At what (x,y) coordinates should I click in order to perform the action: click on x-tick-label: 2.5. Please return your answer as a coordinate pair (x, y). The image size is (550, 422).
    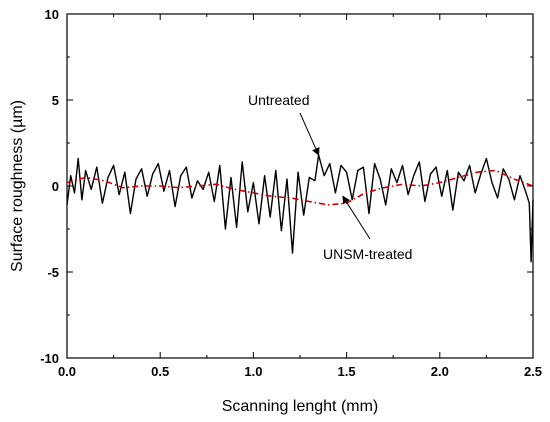
    Looking at the image, I should click on (533, 371).